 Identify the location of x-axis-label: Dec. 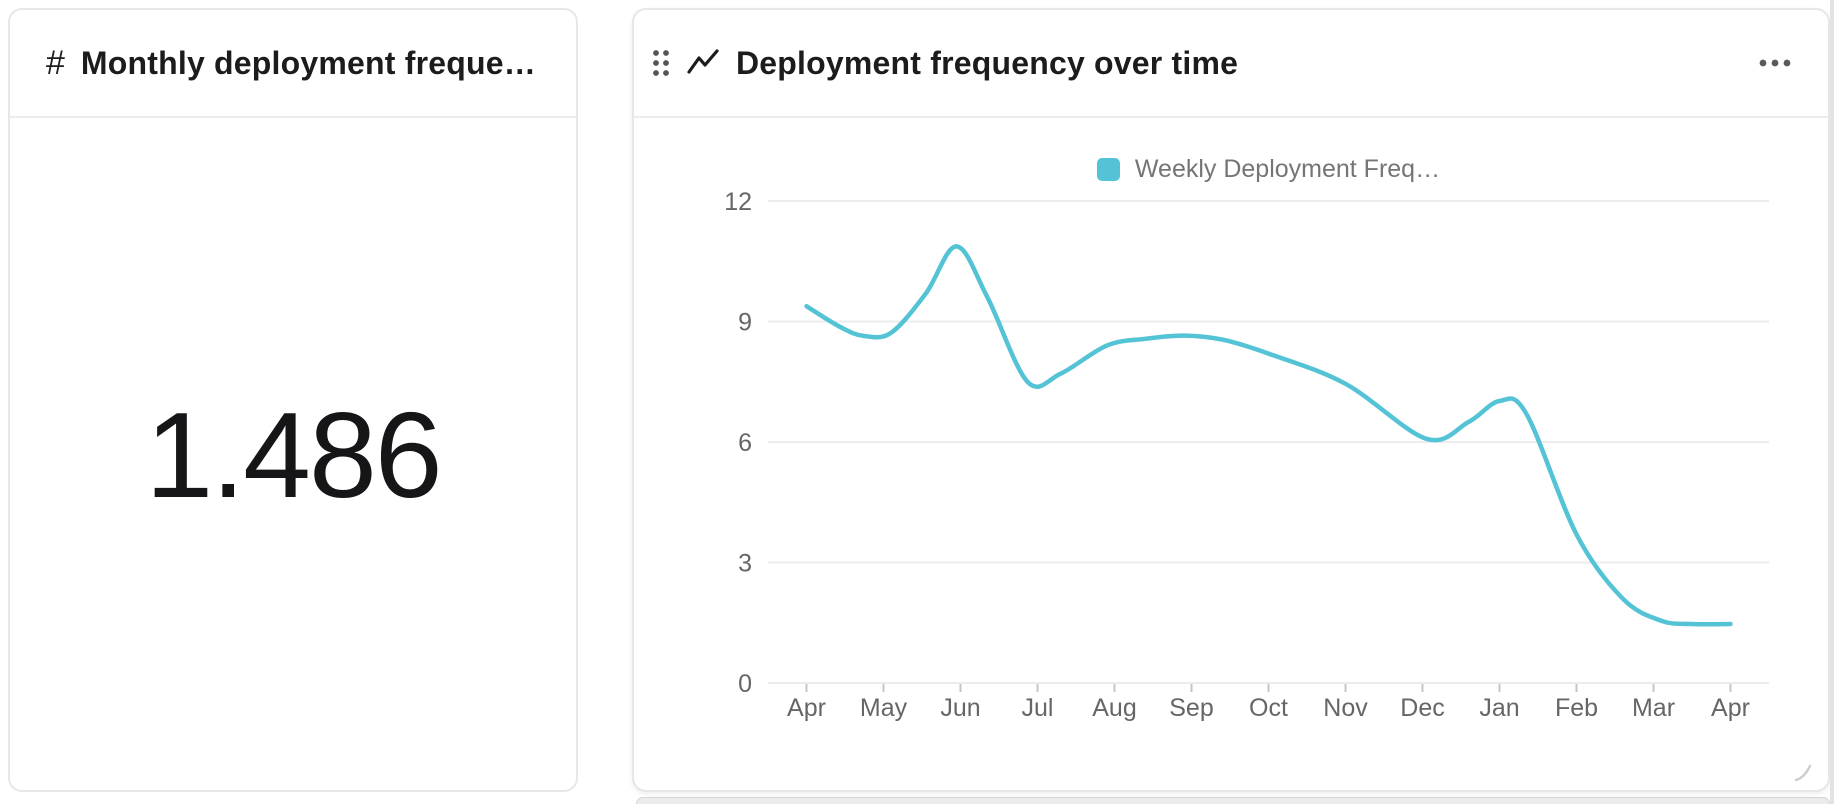
(1422, 708).